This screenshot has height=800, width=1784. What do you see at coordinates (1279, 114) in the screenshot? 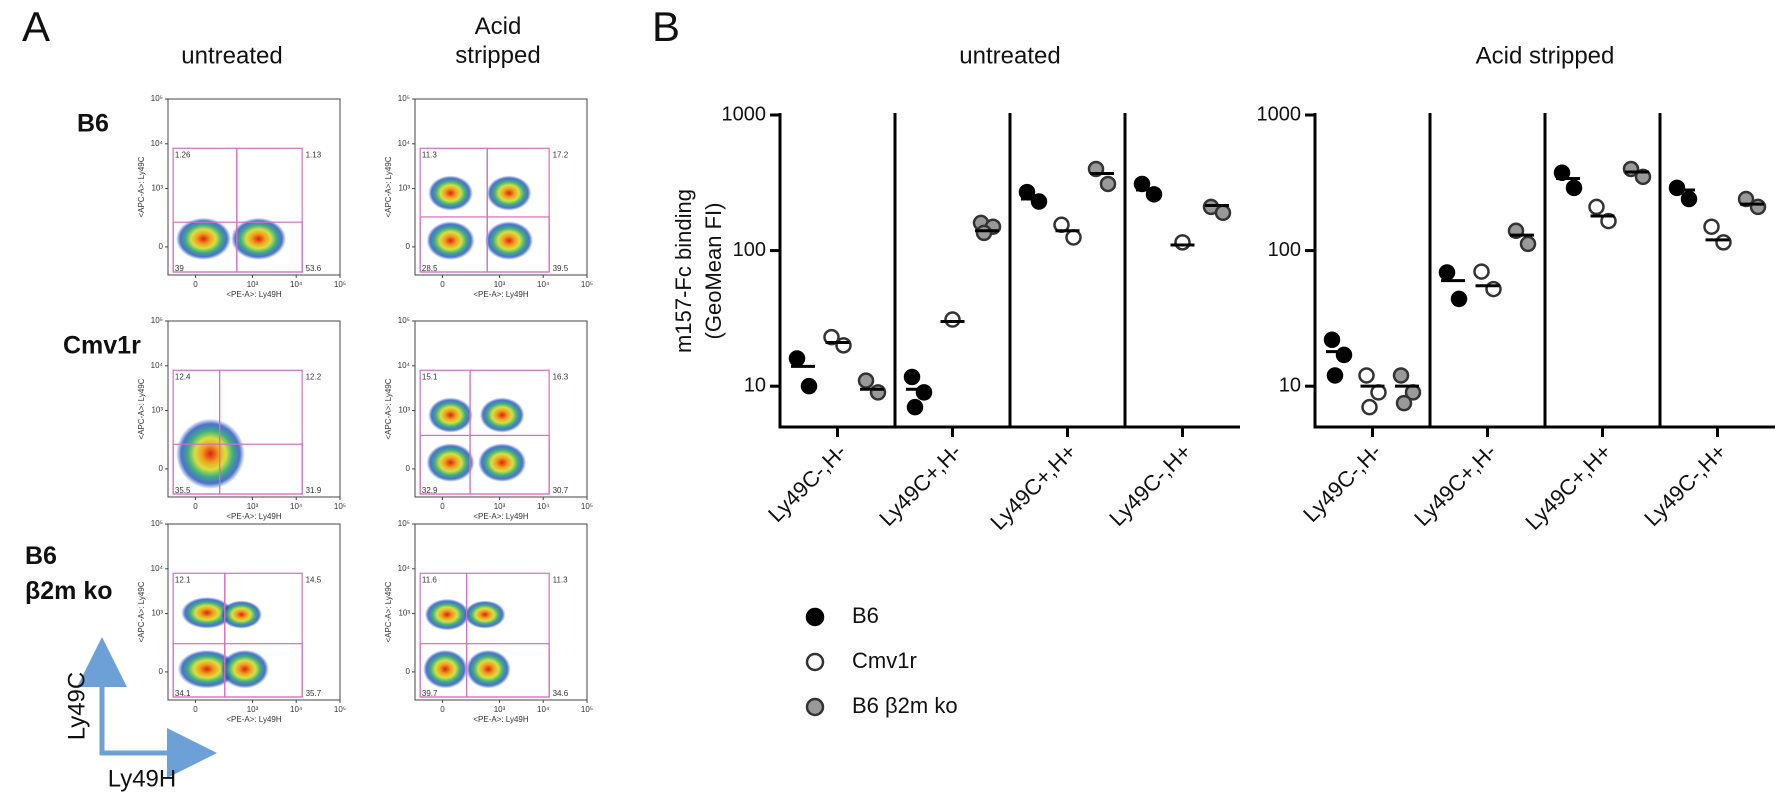
I see `y-tick-label: 1000` at bounding box center [1279, 114].